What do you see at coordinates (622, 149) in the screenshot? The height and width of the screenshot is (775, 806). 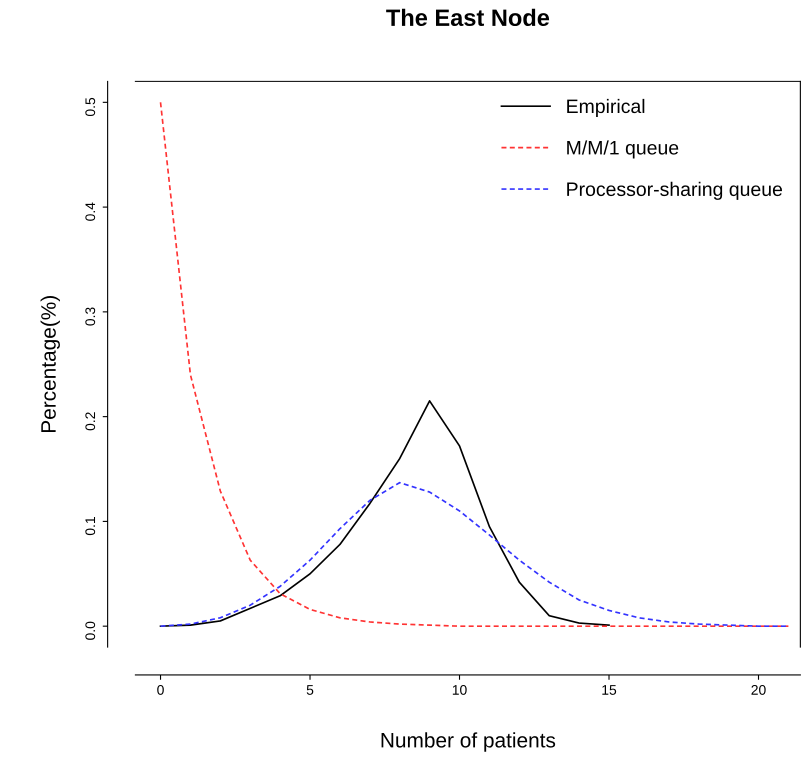 I see `legend-label: M/M/1 queue` at bounding box center [622, 149].